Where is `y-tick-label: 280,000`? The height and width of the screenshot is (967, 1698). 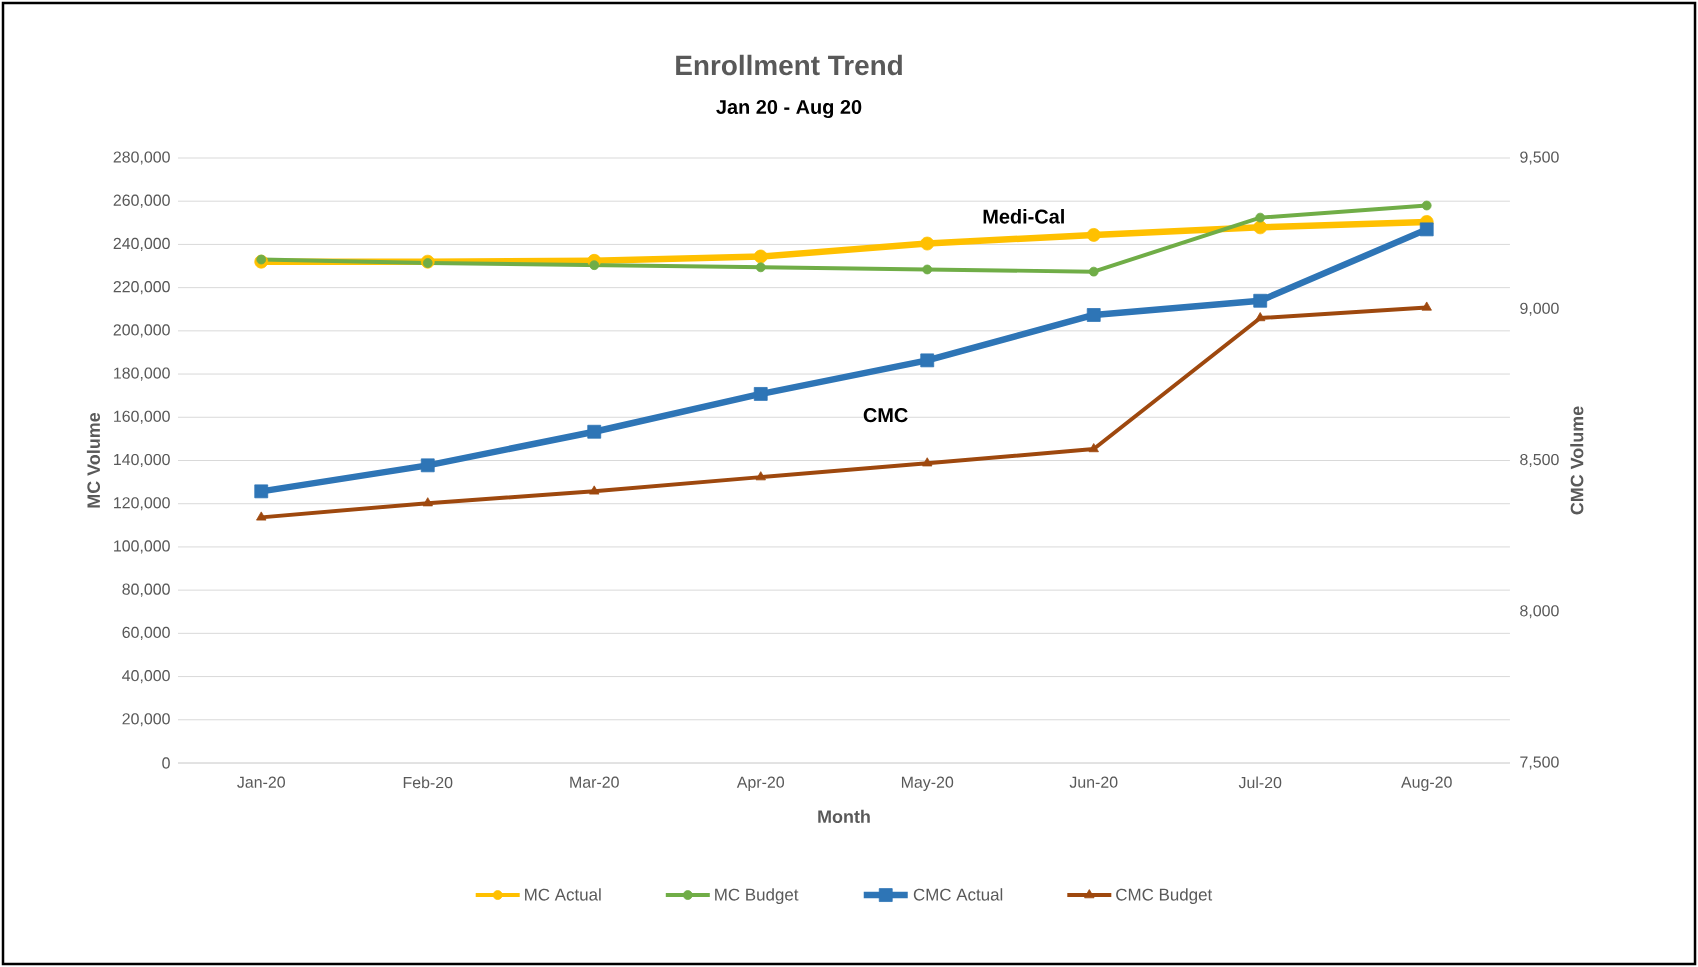
y-tick-label: 280,000 is located at coordinates (141, 158).